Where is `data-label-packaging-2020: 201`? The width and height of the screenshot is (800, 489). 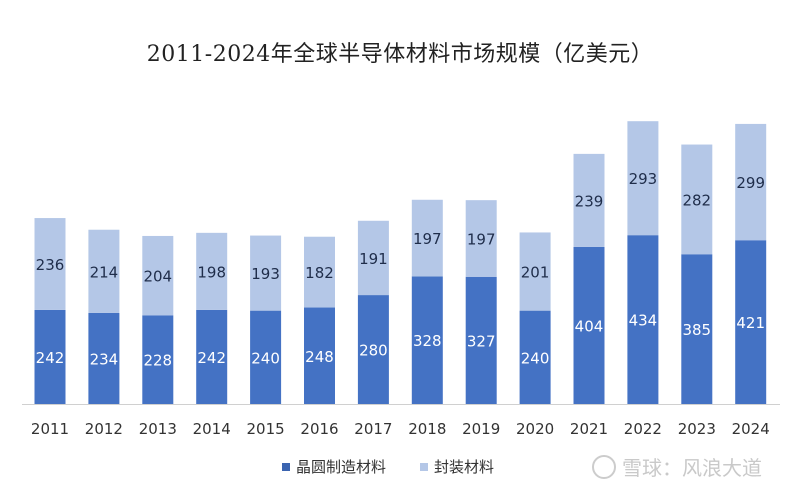 data-label-packaging-2020: 201 is located at coordinates (535, 273).